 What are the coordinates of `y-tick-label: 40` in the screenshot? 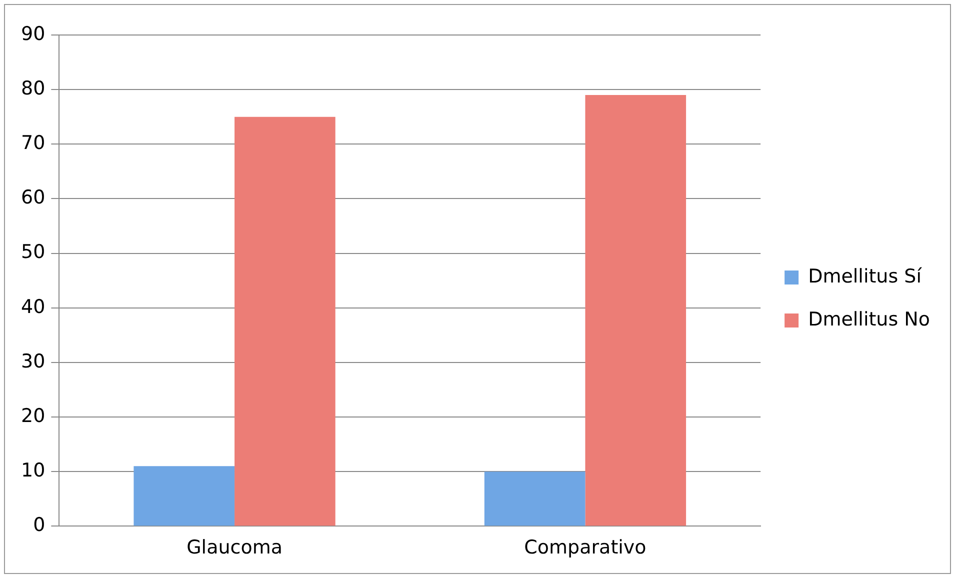 It's located at (33, 307).